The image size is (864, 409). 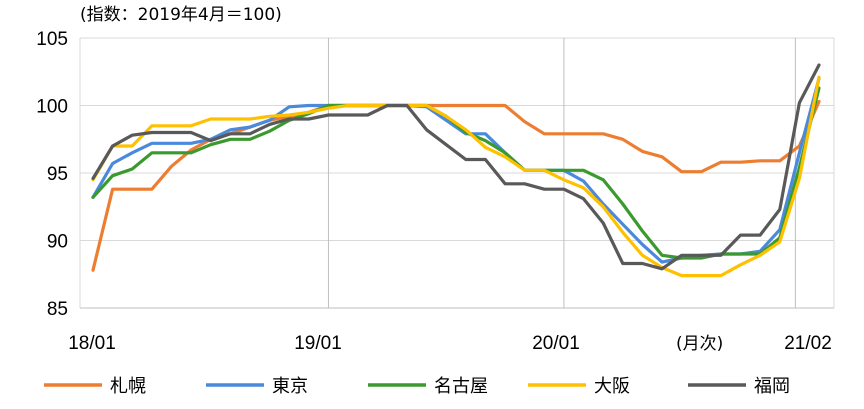 I want to click on x-tick-label: 19/01, so click(x=318, y=343).